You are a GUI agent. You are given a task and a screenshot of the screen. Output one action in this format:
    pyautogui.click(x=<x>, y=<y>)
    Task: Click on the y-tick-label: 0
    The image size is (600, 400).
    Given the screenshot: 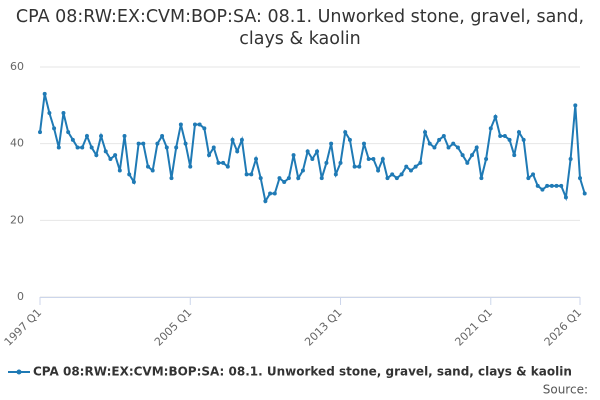 What is the action you would take?
    pyautogui.click(x=20, y=296)
    